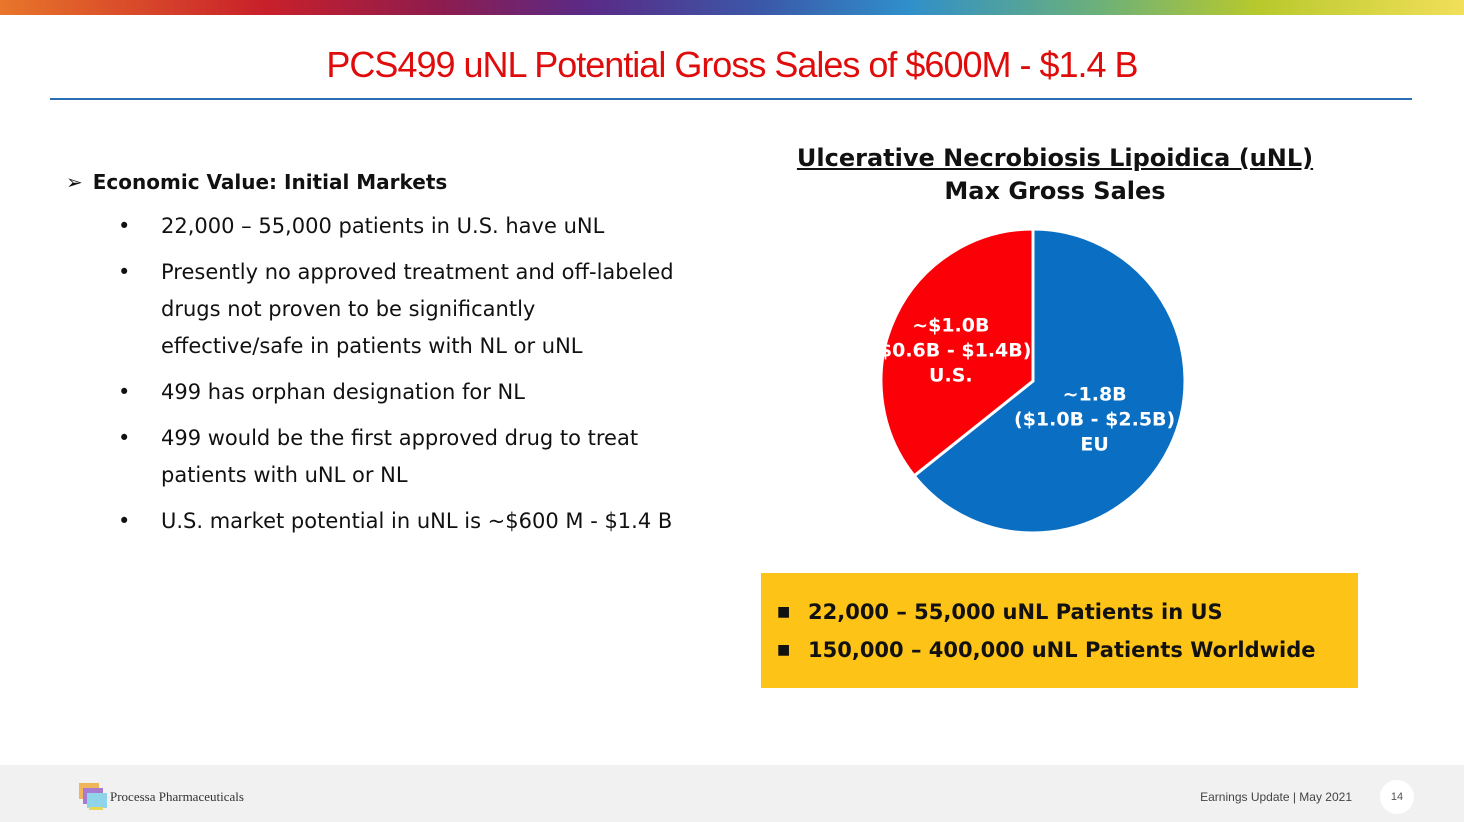 This screenshot has height=822, width=1464. I want to click on chart-subtitle: Max Gross Sales, so click(1055, 191).